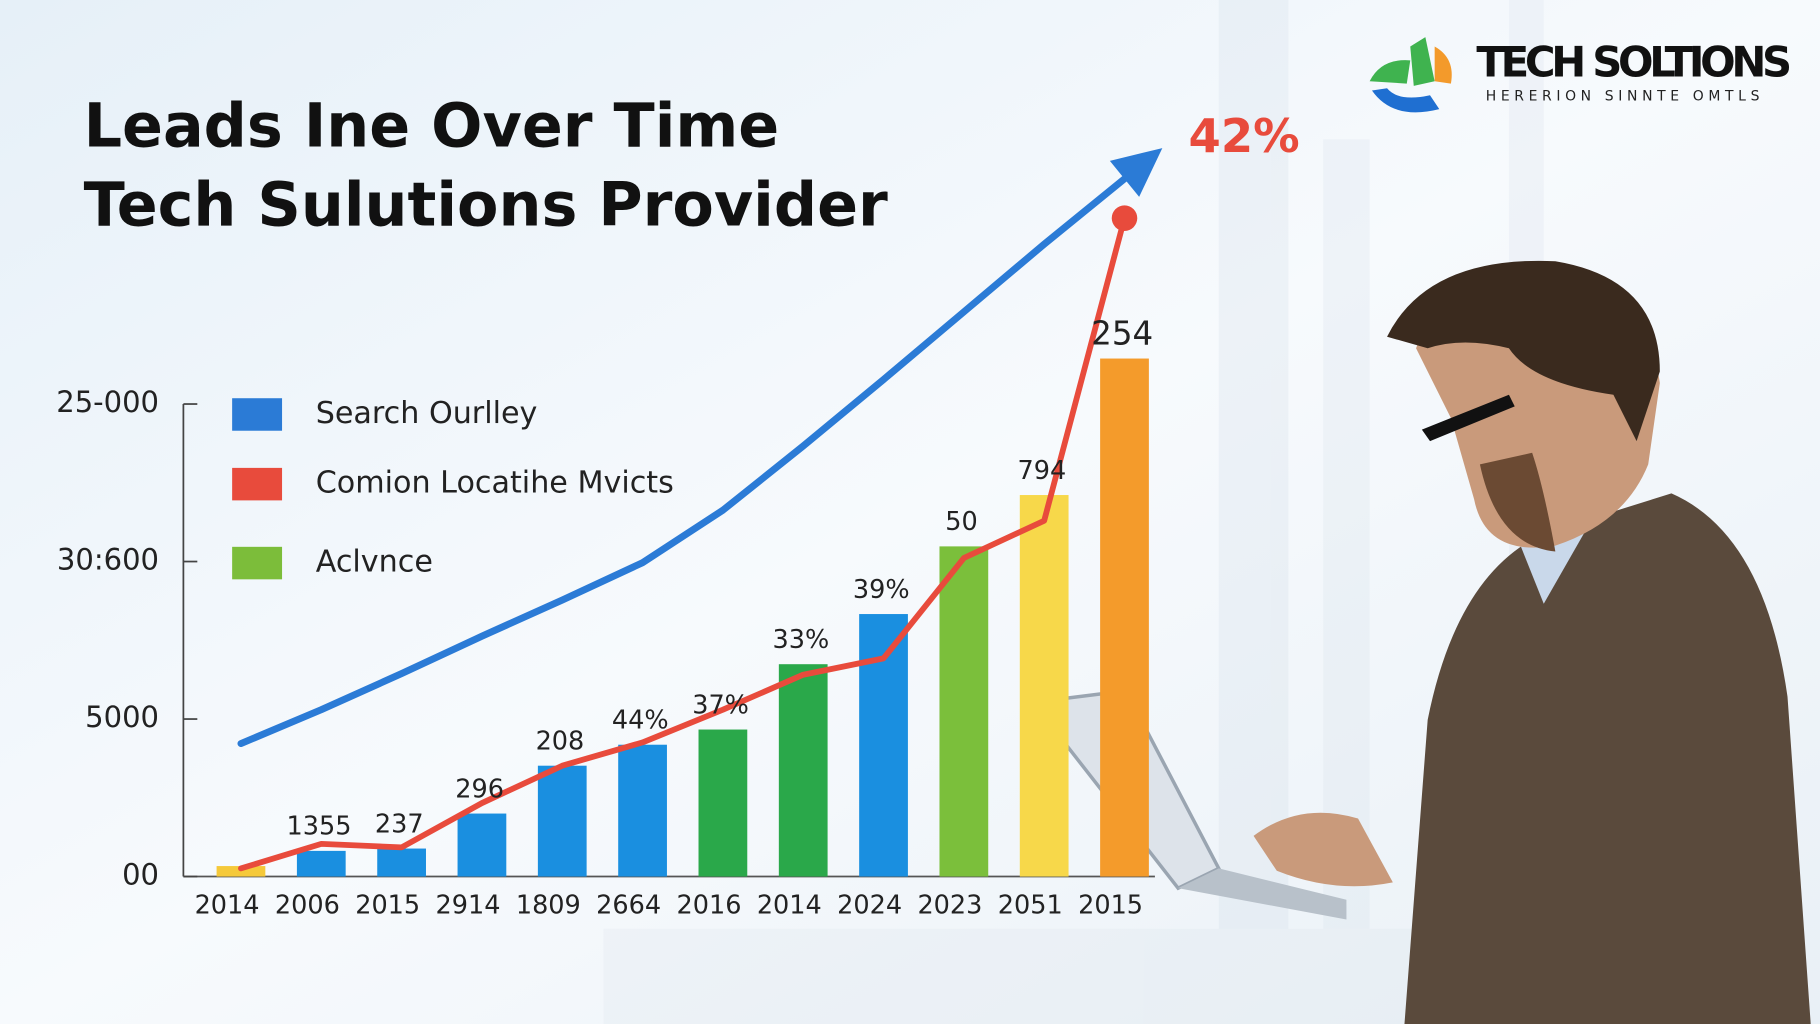 This screenshot has height=1024, width=1820. Describe the element at coordinates (479, 789) in the screenshot. I see `bar-label: 296` at that location.